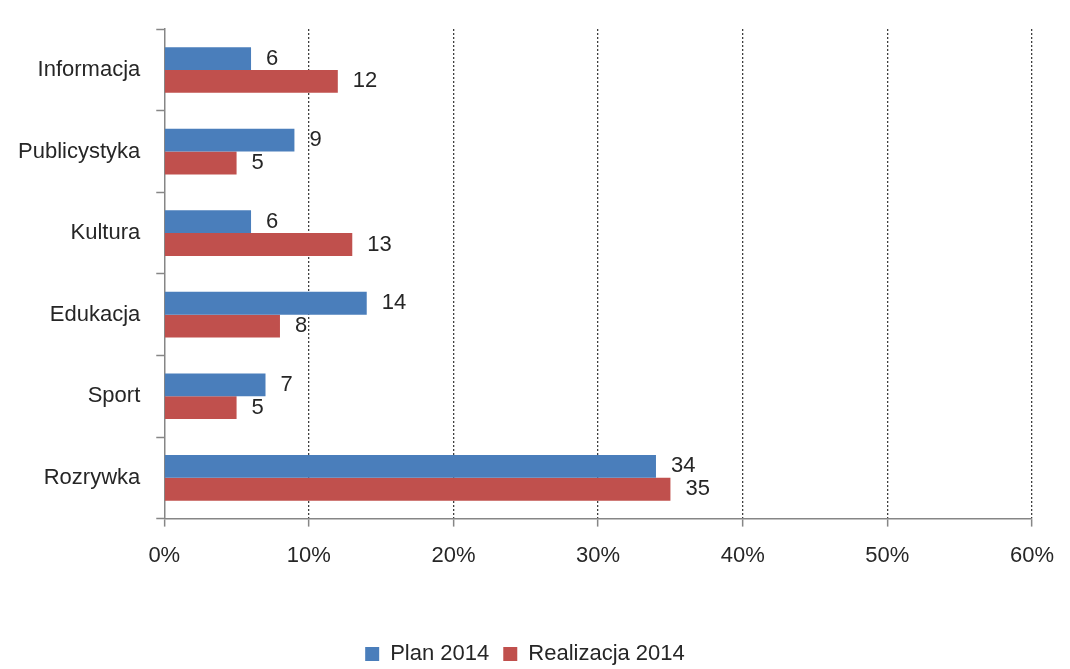  I want to click on x-tick-label: 60%, so click(1032, 554).